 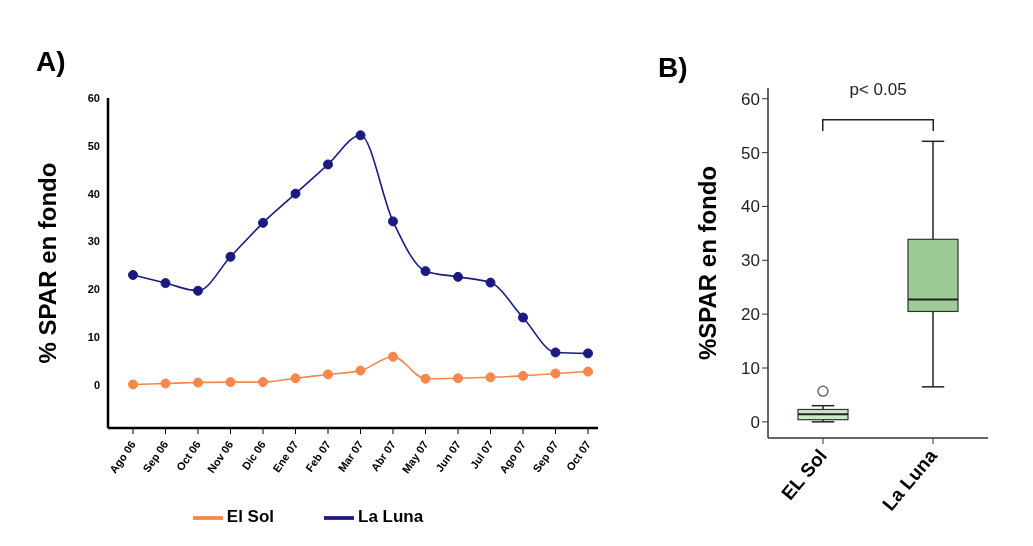 I want to click on x-tick-label: Oct 07, so click(x=578, y=455).